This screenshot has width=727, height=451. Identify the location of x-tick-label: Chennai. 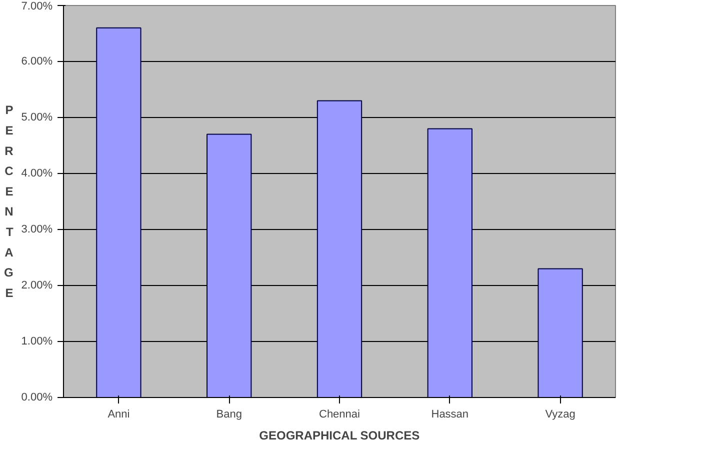
(339, 414).